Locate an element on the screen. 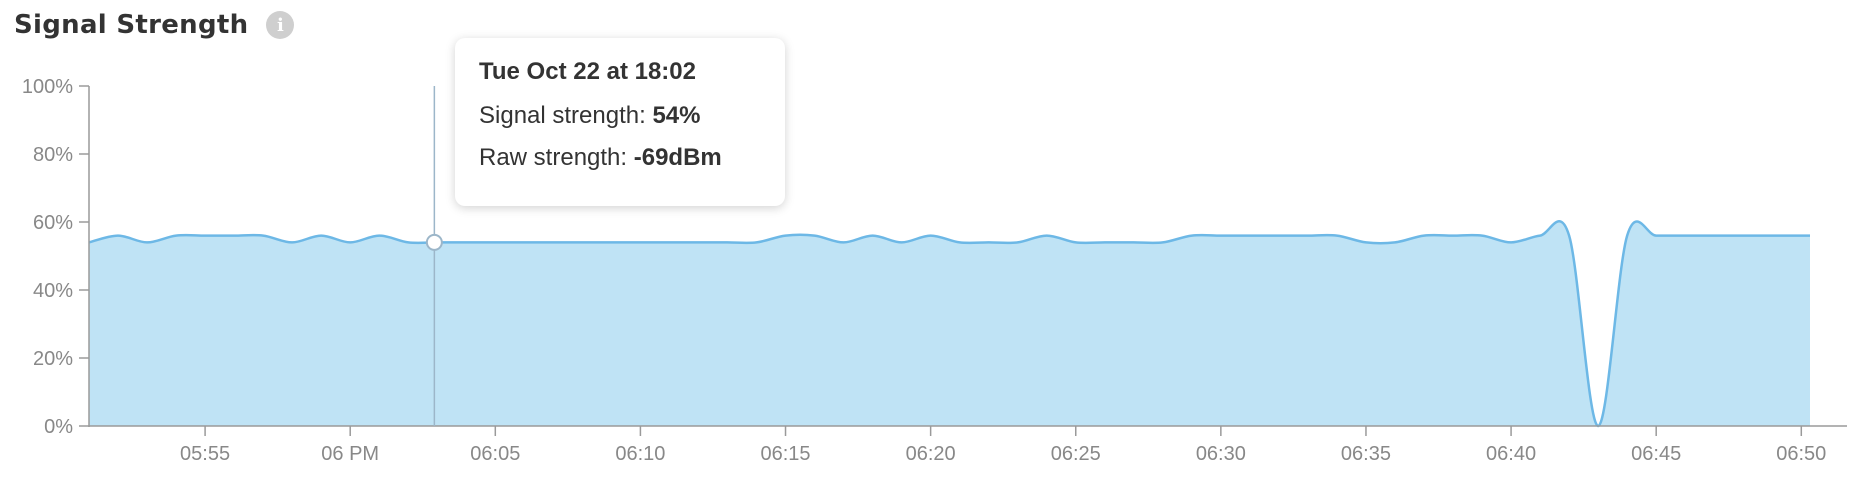 The image size is (1862, 484). tooltip-raw-value: -69dBm is located at coordinates (677, 157).